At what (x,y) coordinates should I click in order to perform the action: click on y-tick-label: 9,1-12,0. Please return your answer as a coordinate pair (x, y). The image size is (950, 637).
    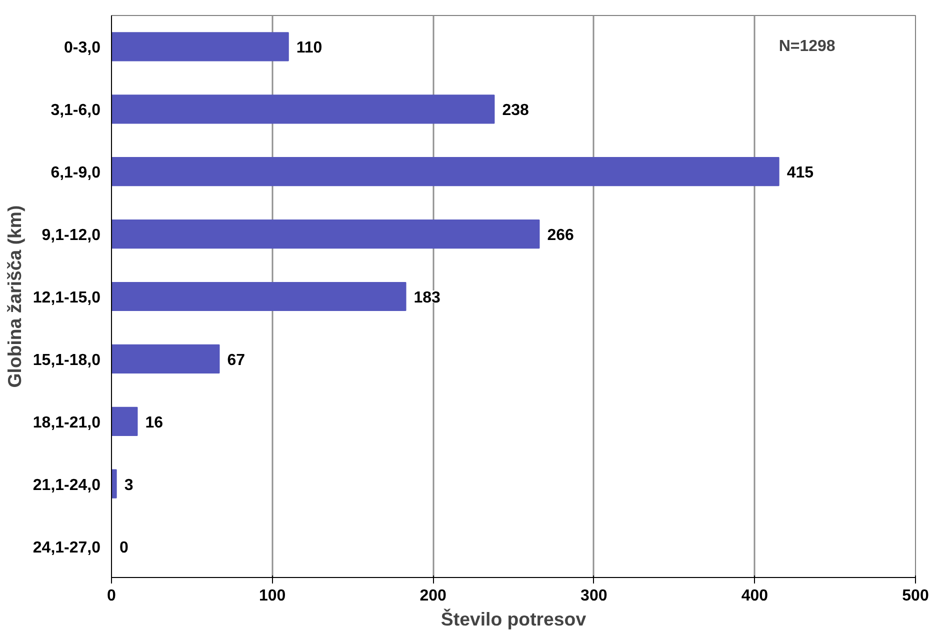
    Looking at the image, I should click on (71, 235).